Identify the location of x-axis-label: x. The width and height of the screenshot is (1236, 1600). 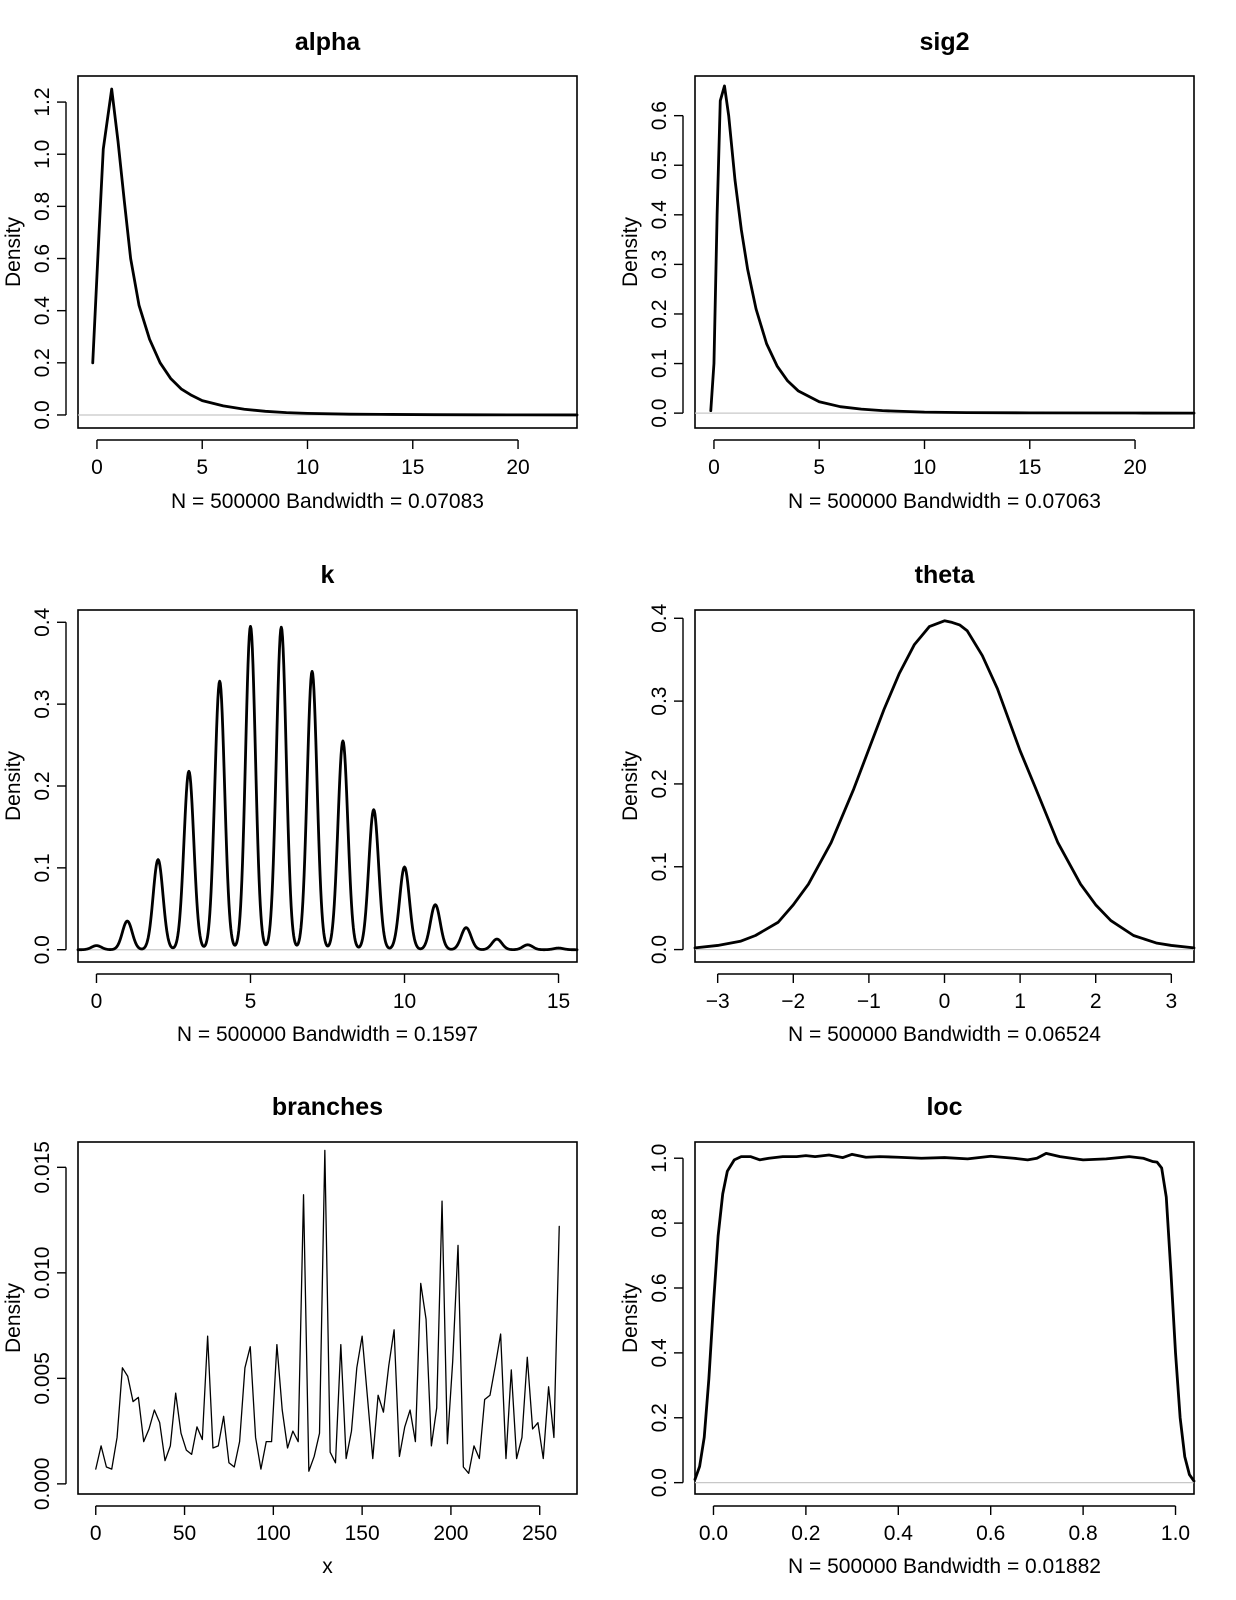
(327, 1566).